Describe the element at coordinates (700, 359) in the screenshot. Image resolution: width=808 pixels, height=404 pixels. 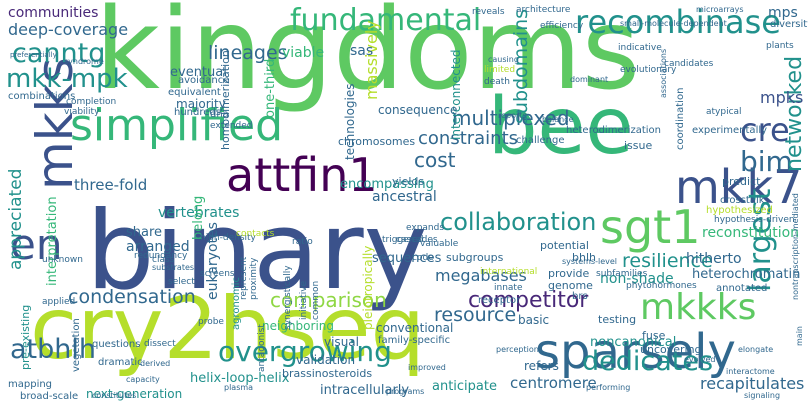
I see `word: evolved` at that location.